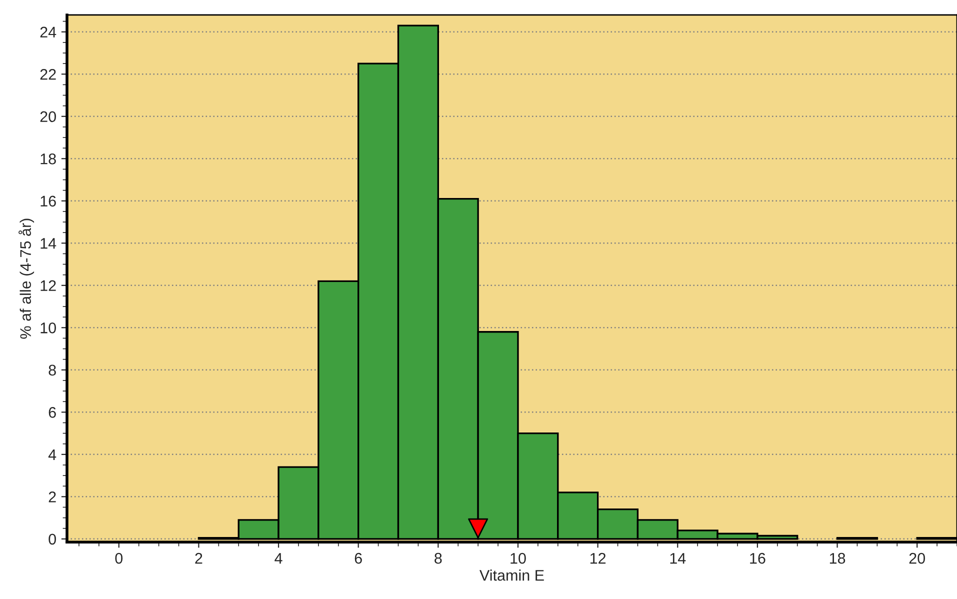 The image size is (957, 599). Describe the element at coordinates (26, 278) in the screenshot. I see `y-axis-title: % af alle (4-75 år)` at that location.